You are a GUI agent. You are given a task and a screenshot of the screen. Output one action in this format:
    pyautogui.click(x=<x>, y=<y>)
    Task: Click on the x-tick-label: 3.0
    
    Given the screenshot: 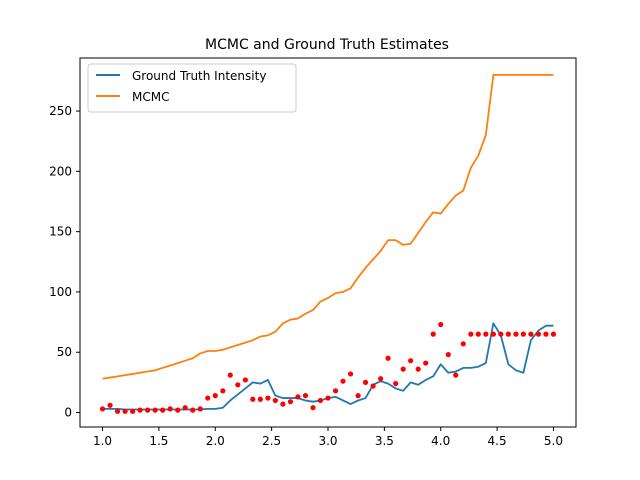 What is the action you would take?
    pyautogui.click(x=327, y=441)
    